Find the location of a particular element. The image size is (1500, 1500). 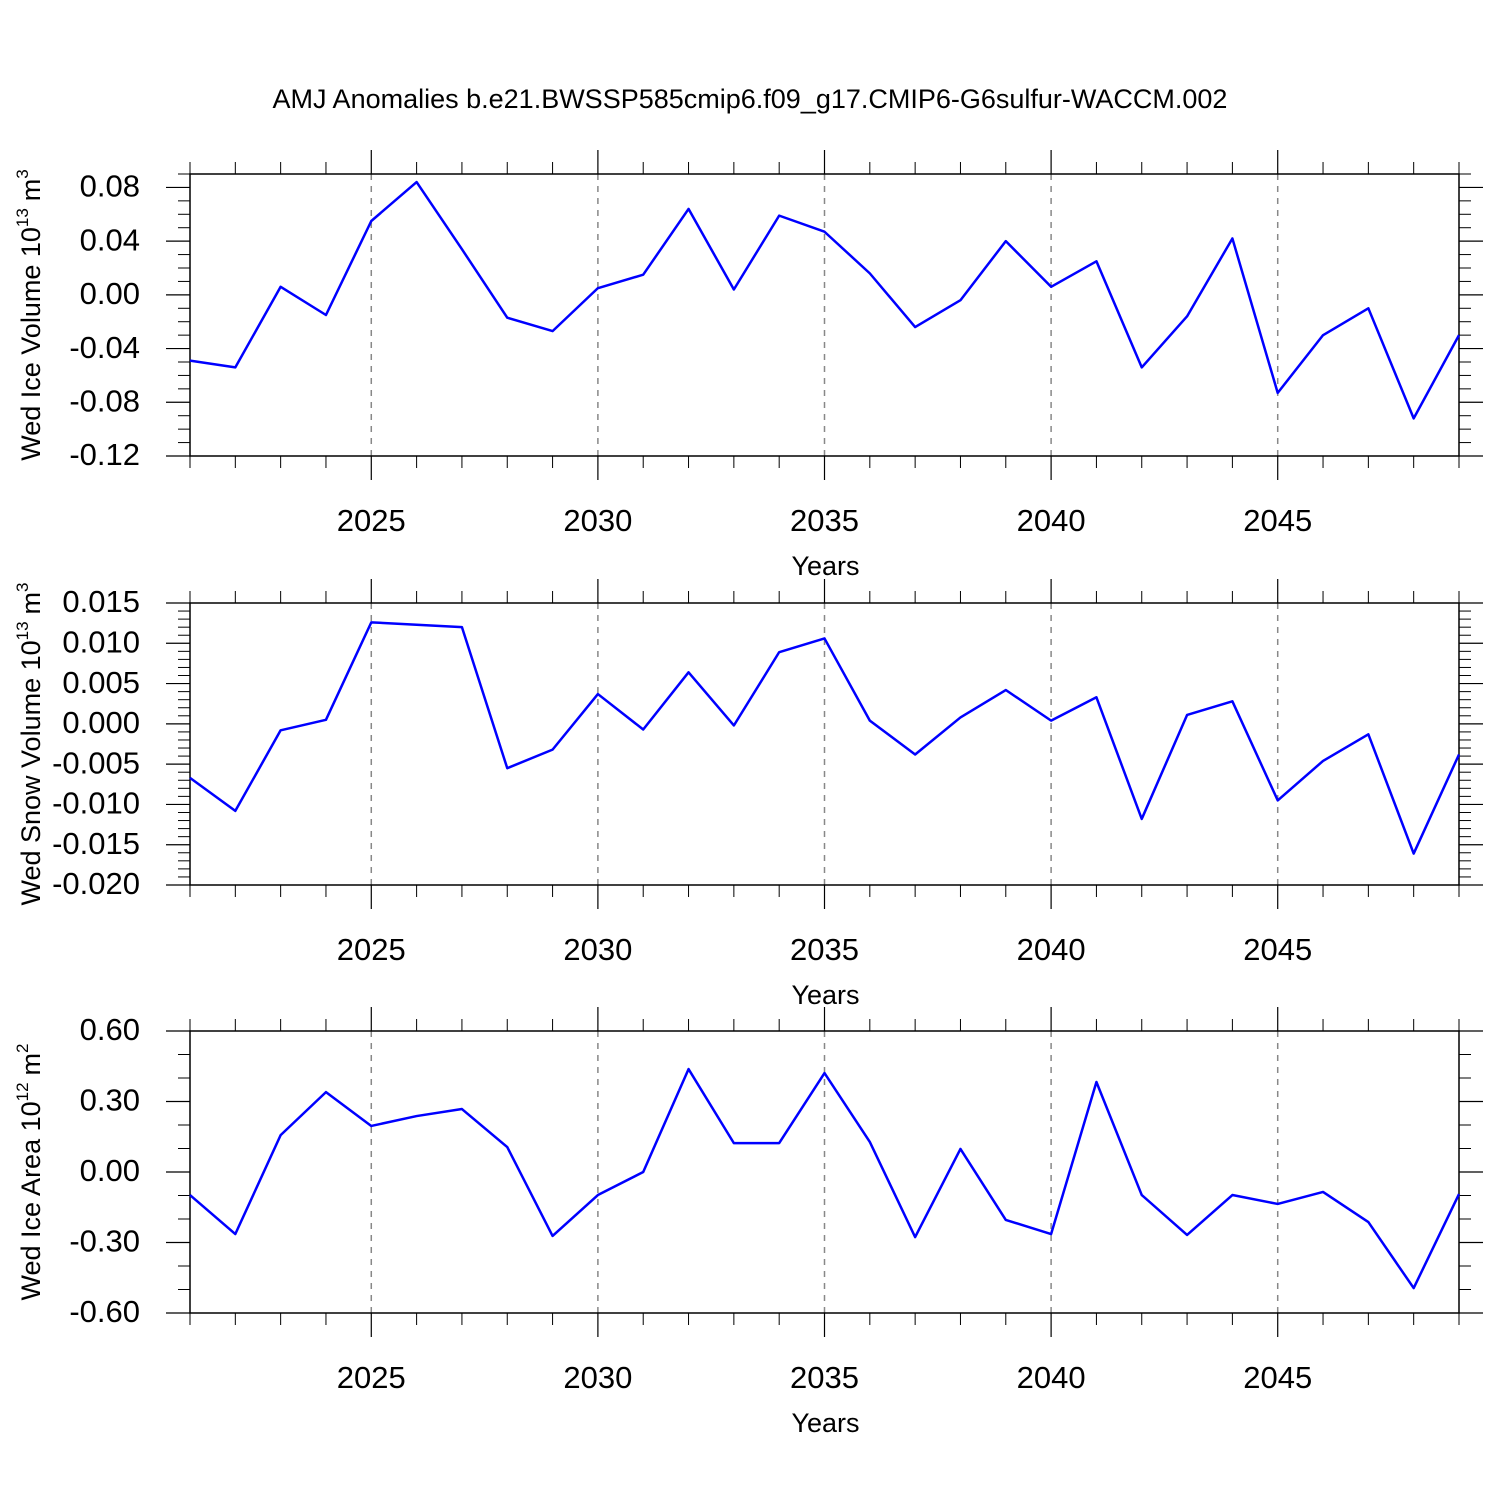

y-axis-label-part: Wed Ice Area 10 is located at coordinates (31, 1200).